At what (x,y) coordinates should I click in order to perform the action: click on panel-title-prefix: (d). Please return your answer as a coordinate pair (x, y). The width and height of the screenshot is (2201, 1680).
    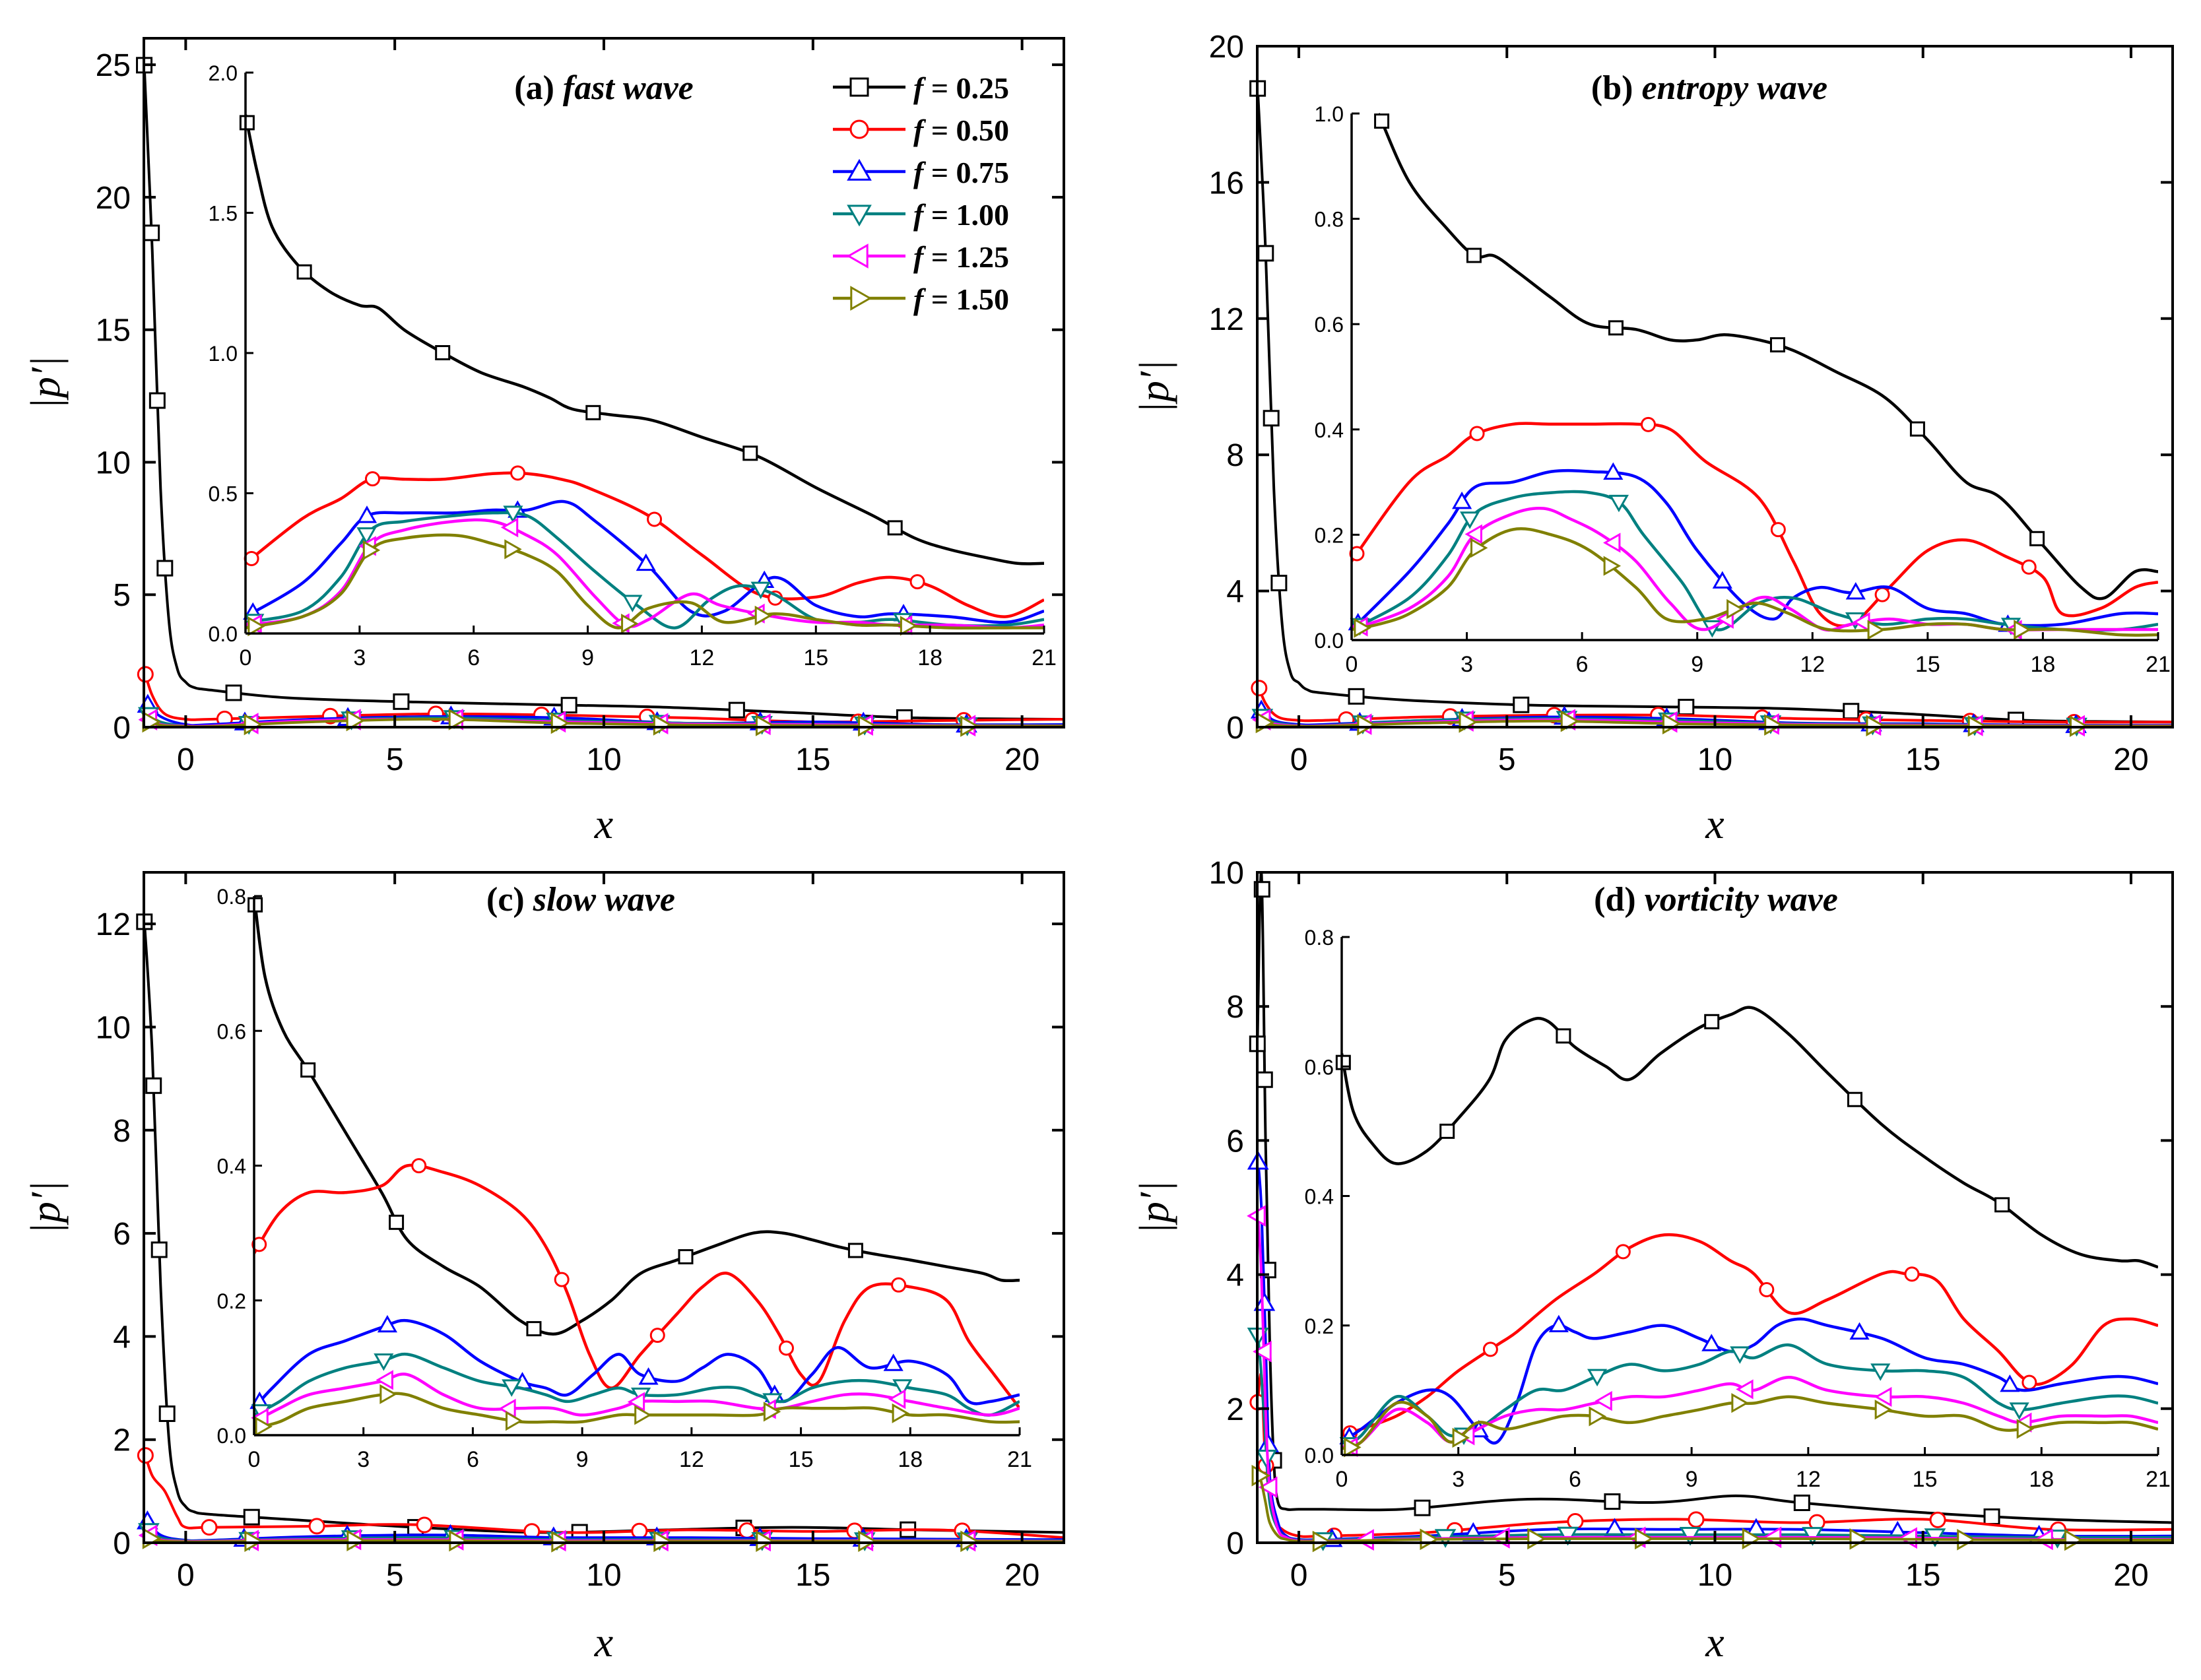
    Looking at the image, I should click on (1619, 900).